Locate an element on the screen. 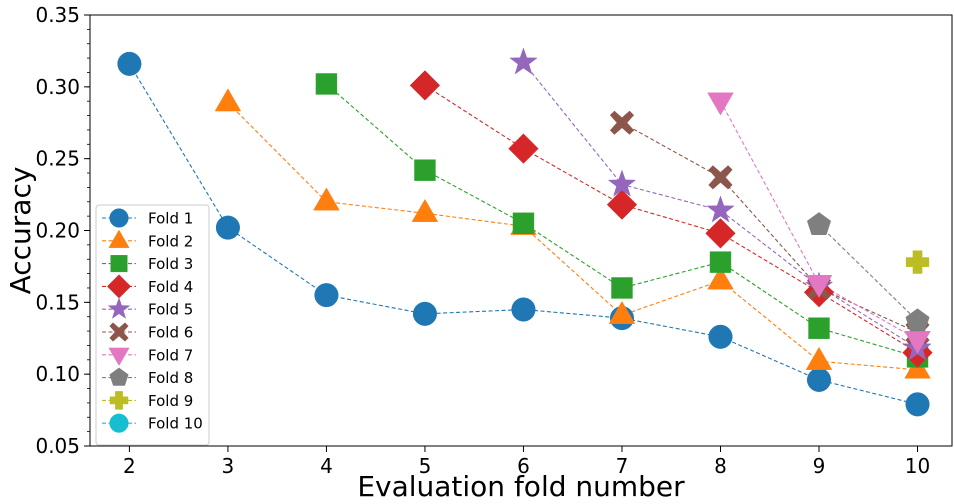 The height and width of the screenshot is (504, 954). y-tick-label: 0.15 is located at coordinates (57, 302).